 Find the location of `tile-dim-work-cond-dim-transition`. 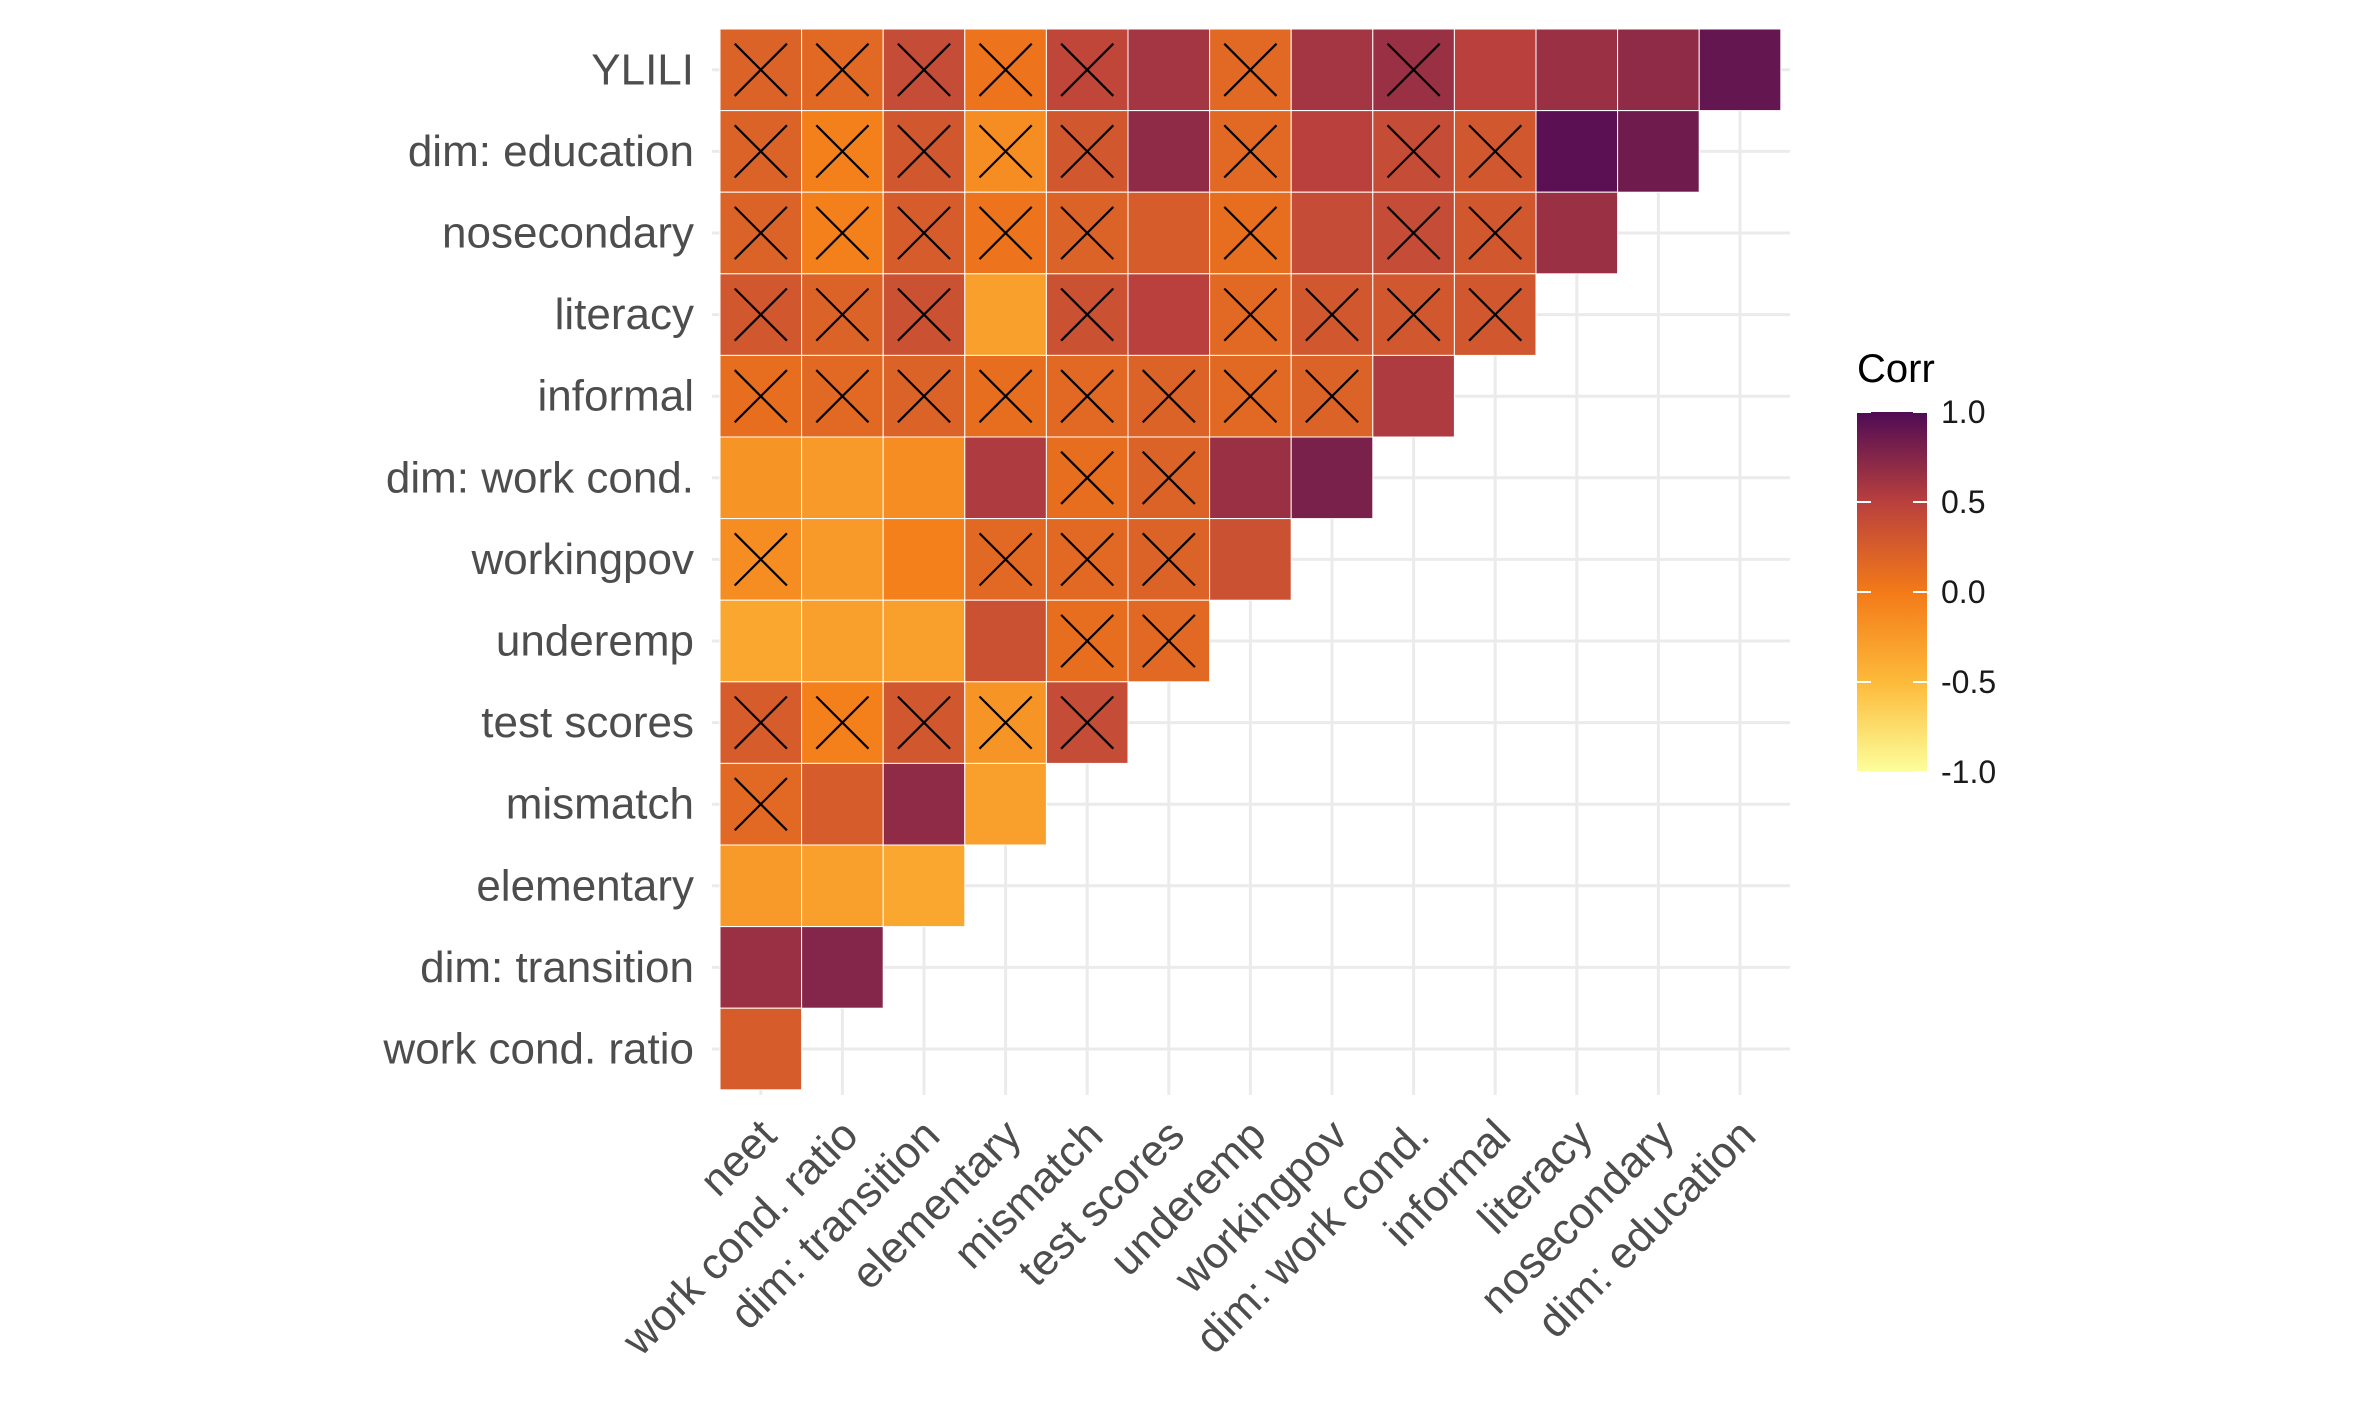

tile-dim-work-cond-dim-transition is located at coordinates (924, 478).